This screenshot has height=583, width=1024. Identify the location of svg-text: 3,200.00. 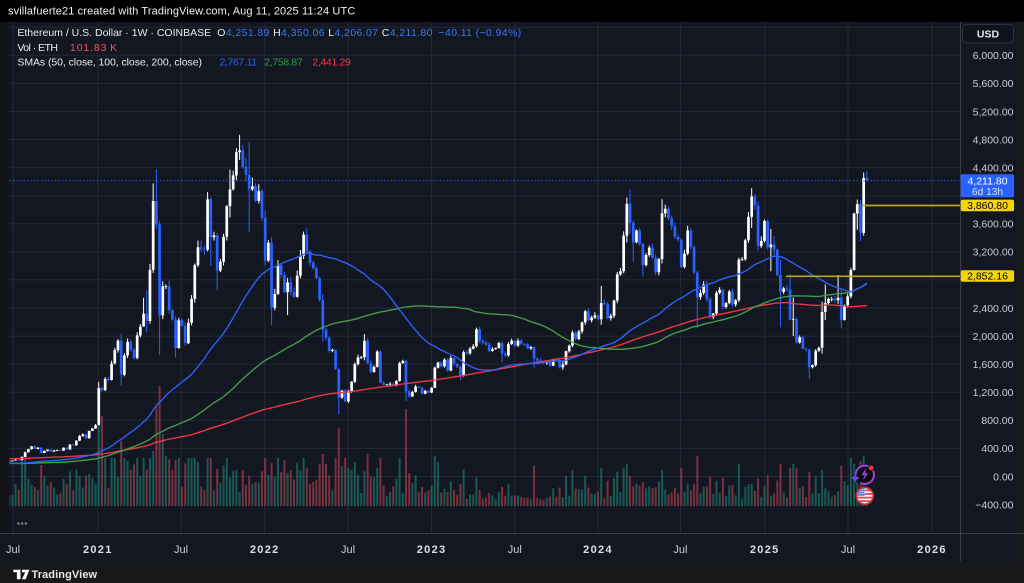
(993, 253).